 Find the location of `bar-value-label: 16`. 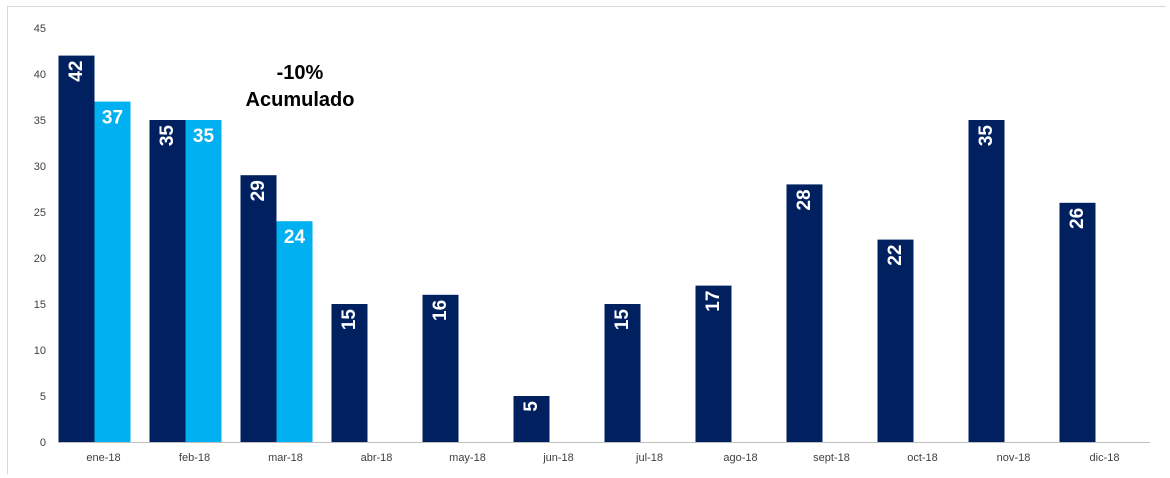

bar-value-label: 16 is located at coordinates (440, 310).